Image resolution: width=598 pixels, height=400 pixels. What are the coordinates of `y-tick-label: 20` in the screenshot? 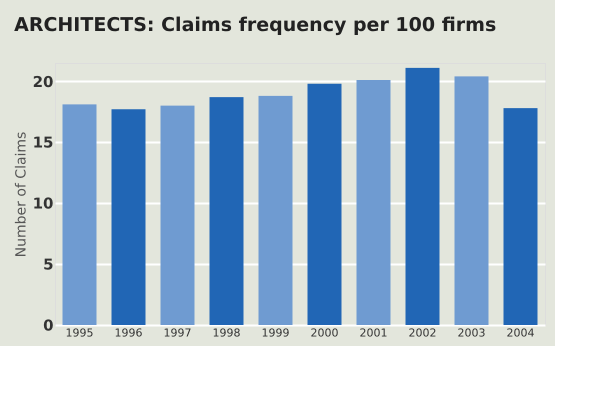 It's located at (43, 81).